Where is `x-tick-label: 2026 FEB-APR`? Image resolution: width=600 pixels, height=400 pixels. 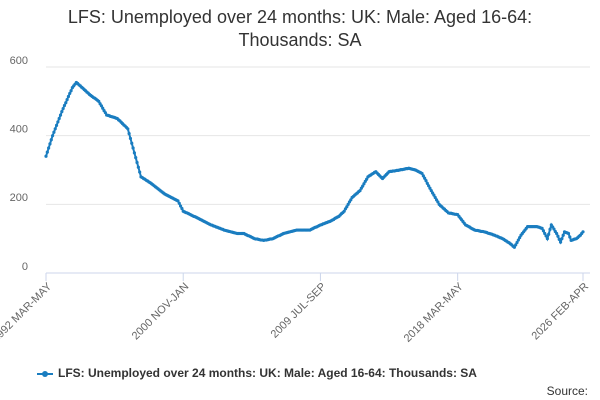 x-tick-label: 2026 FEB-APR is located at coordinates (561, 312).